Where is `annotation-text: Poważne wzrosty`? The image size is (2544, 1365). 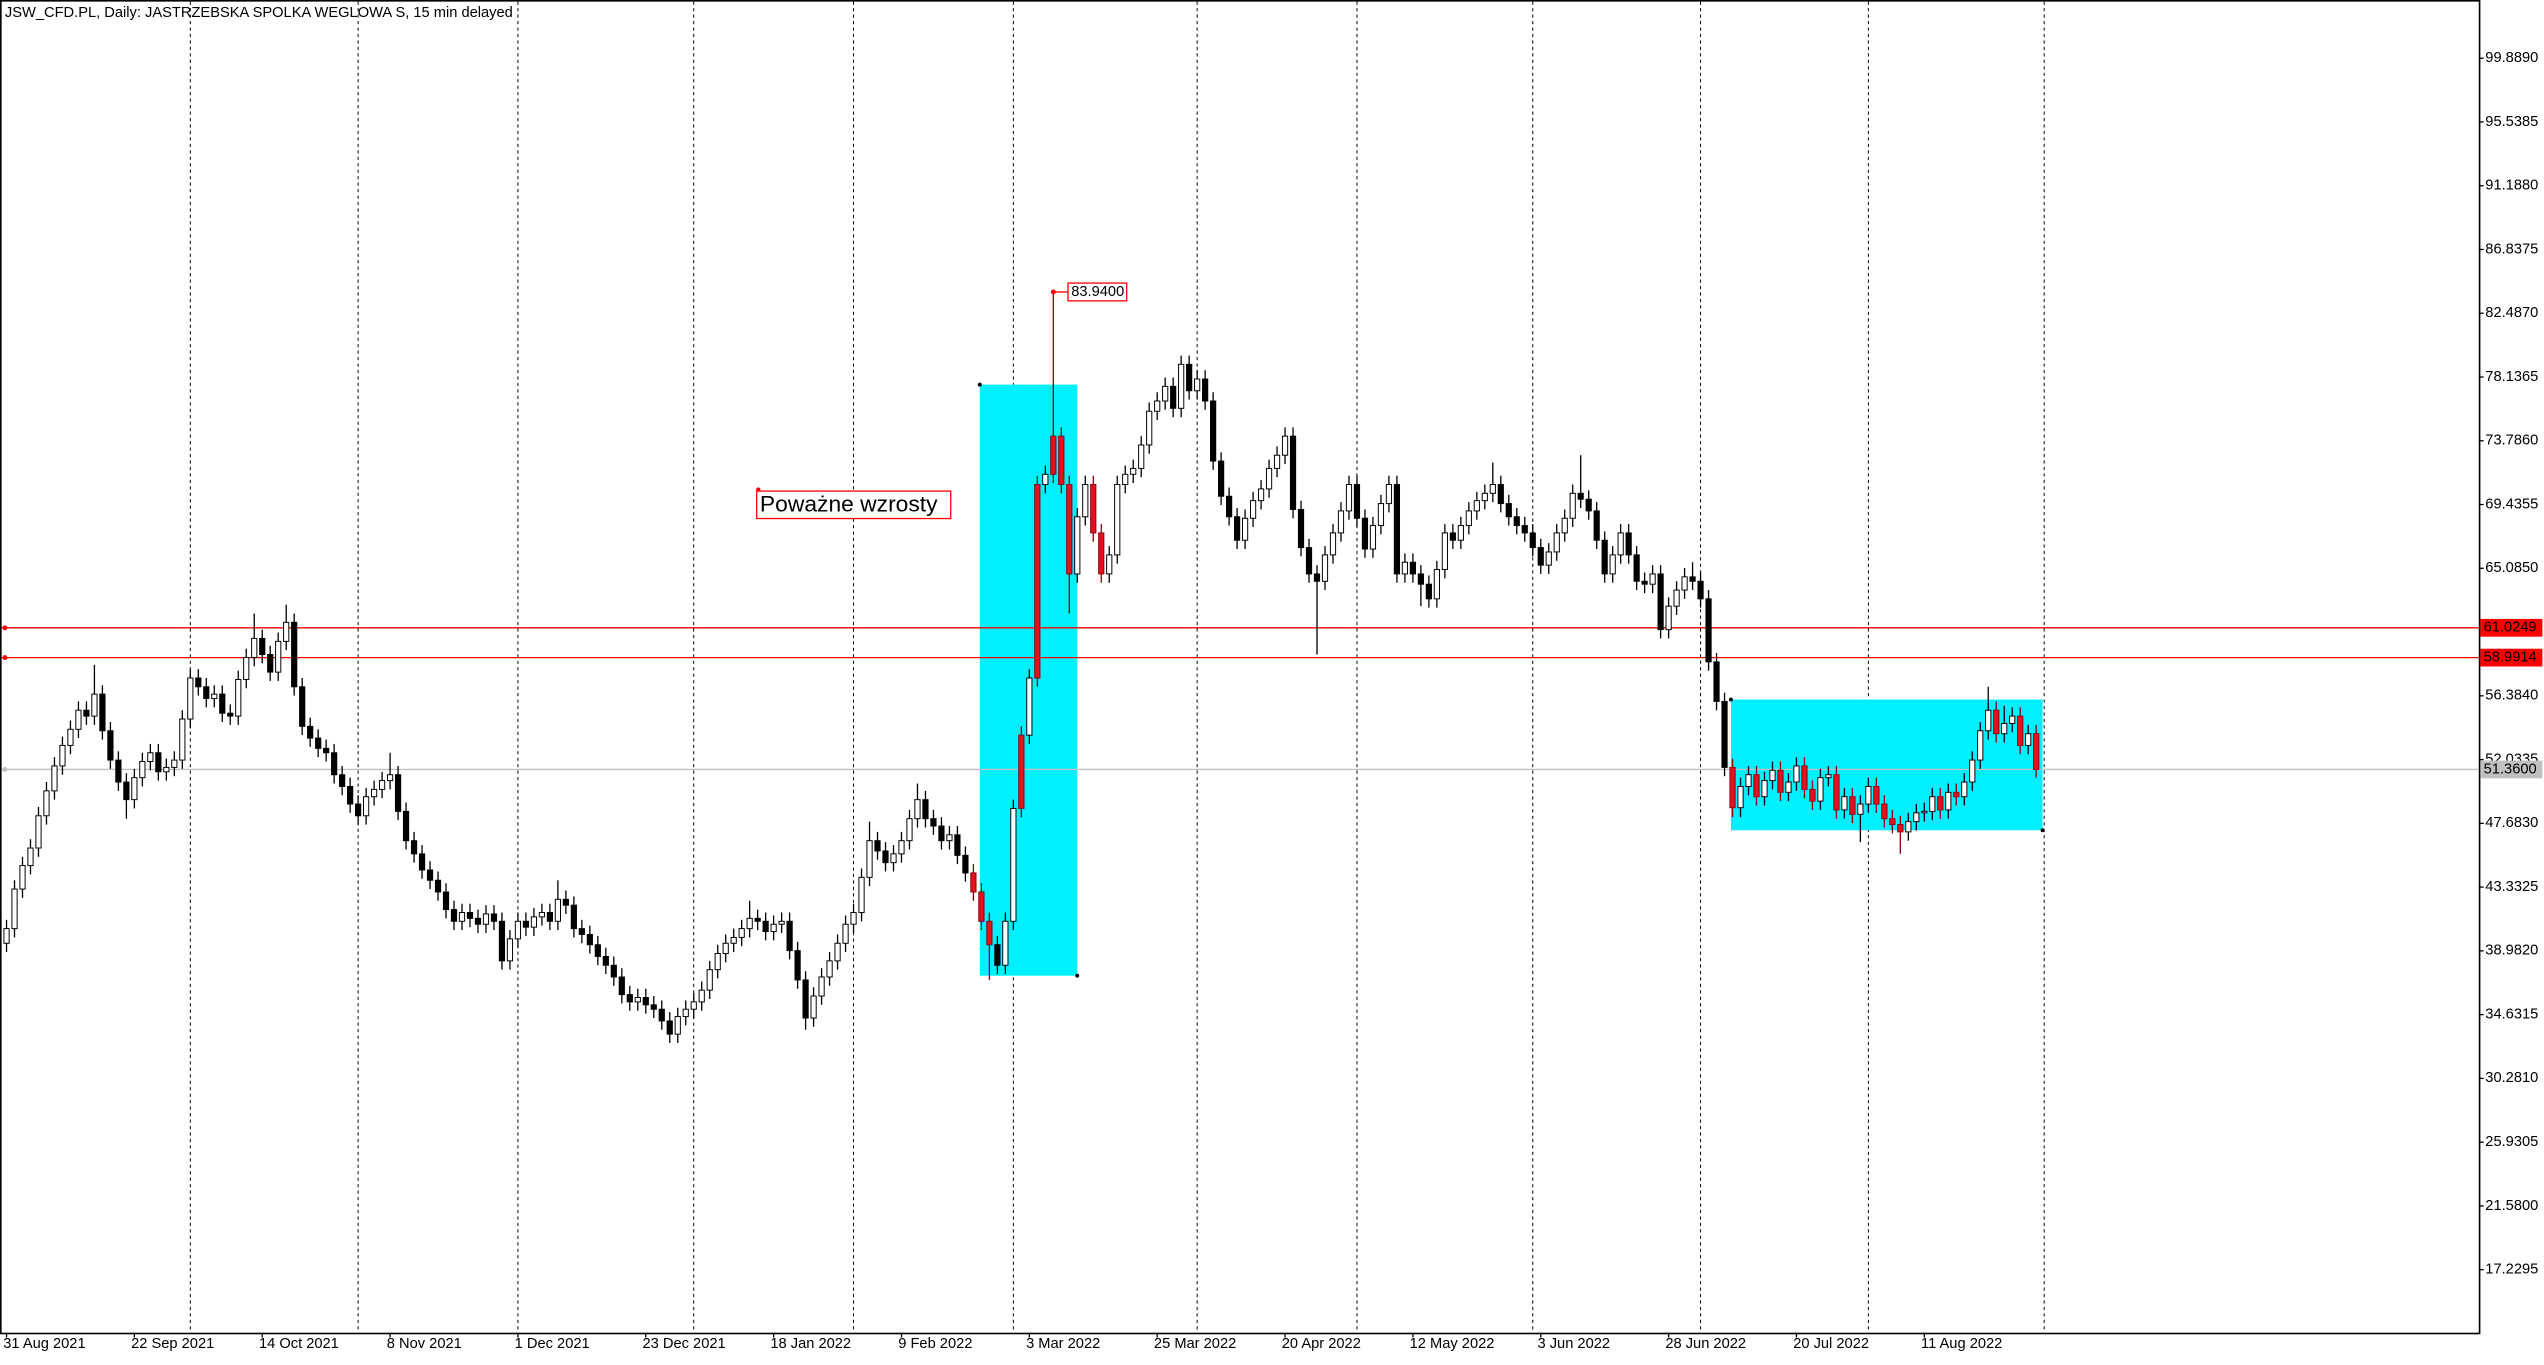 annotation-text: Poważne wzrosty is located at coordinates (849, 504).